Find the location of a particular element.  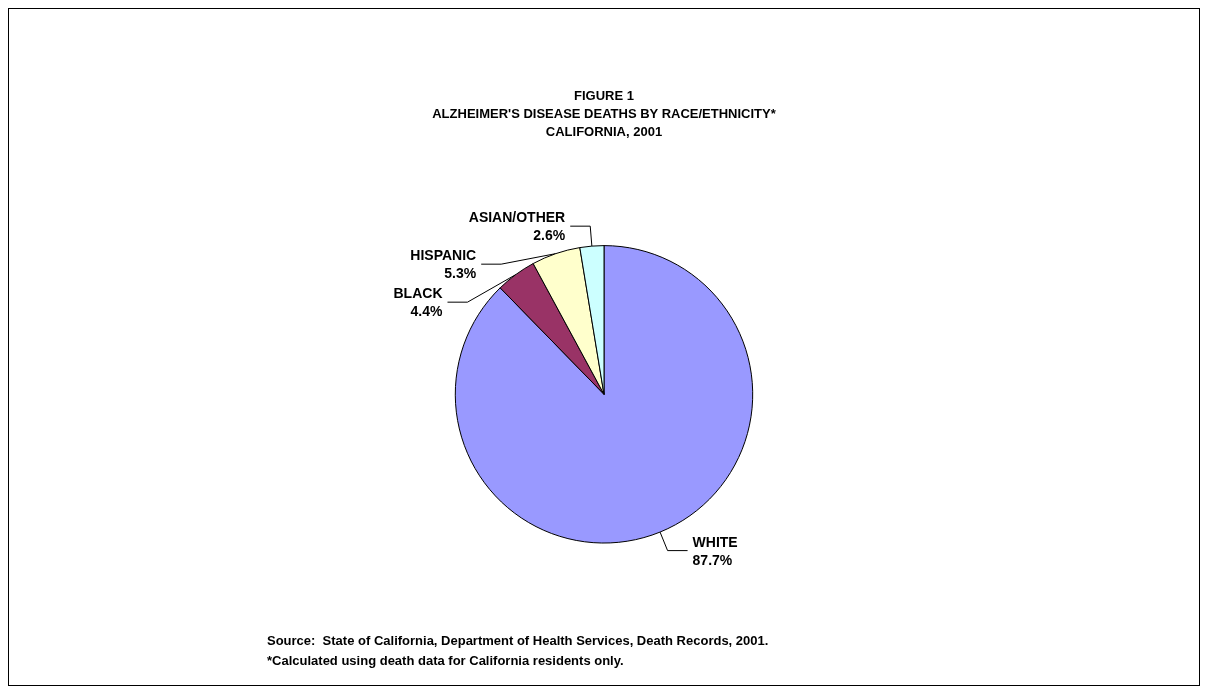

data-label: 5.3% is located at coordinates (460, 273).